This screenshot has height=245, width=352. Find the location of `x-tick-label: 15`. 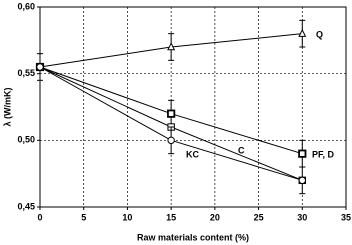

x-tick-label: 15 is located at coordinates (171, 217).